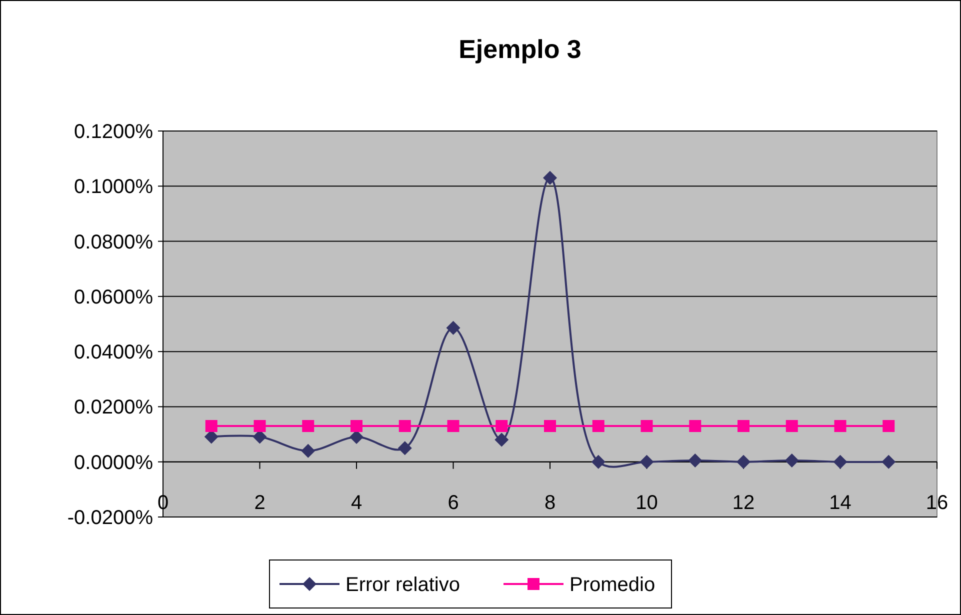 The width and height of the screenshot is (961, 615). I want to click on x-tick-label: 14, so click(840, 503).